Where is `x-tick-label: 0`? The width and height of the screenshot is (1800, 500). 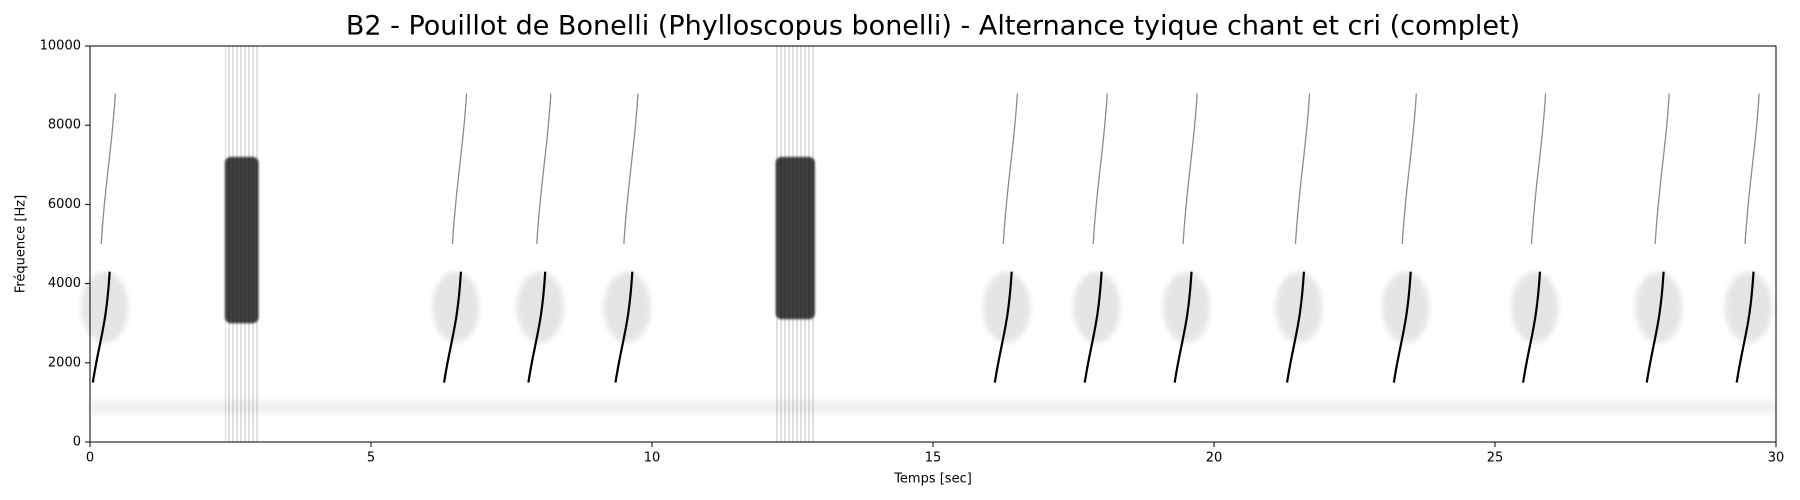 x-tick-label: 0 is located at coordinates (90, 458).